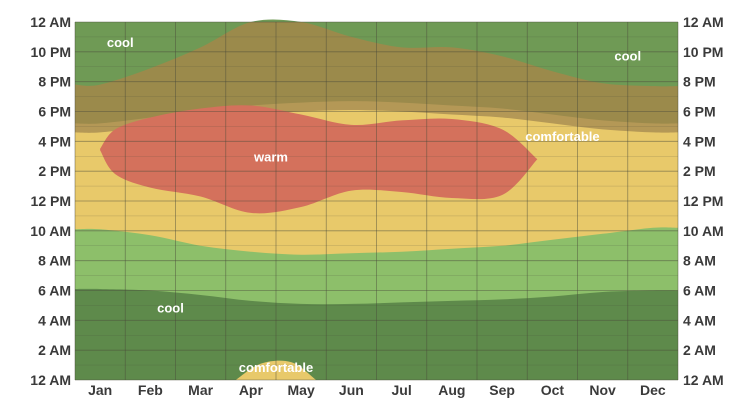 Image resolution: width=753 pixels, height=407 pixels. What do you see at coordinates (699, 82) in the screenshot?
I see `y-tick-label-right: 8 PM` at bounding box center [699, 82].